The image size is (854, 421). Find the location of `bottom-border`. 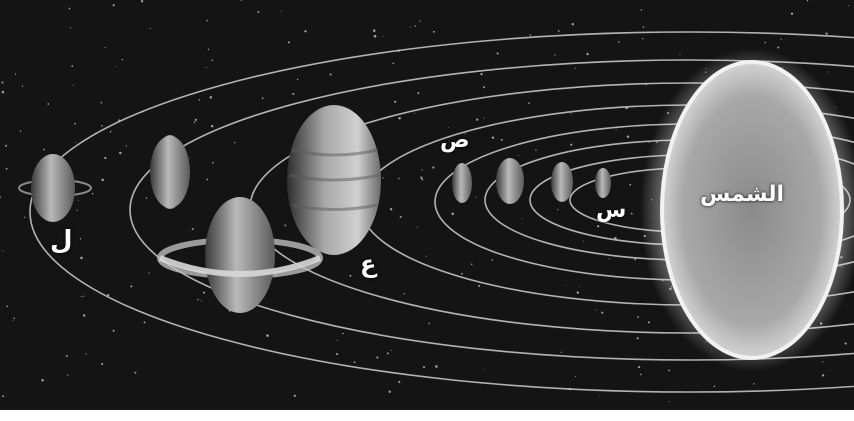

bottom-border is located at coordinates (427, 415).